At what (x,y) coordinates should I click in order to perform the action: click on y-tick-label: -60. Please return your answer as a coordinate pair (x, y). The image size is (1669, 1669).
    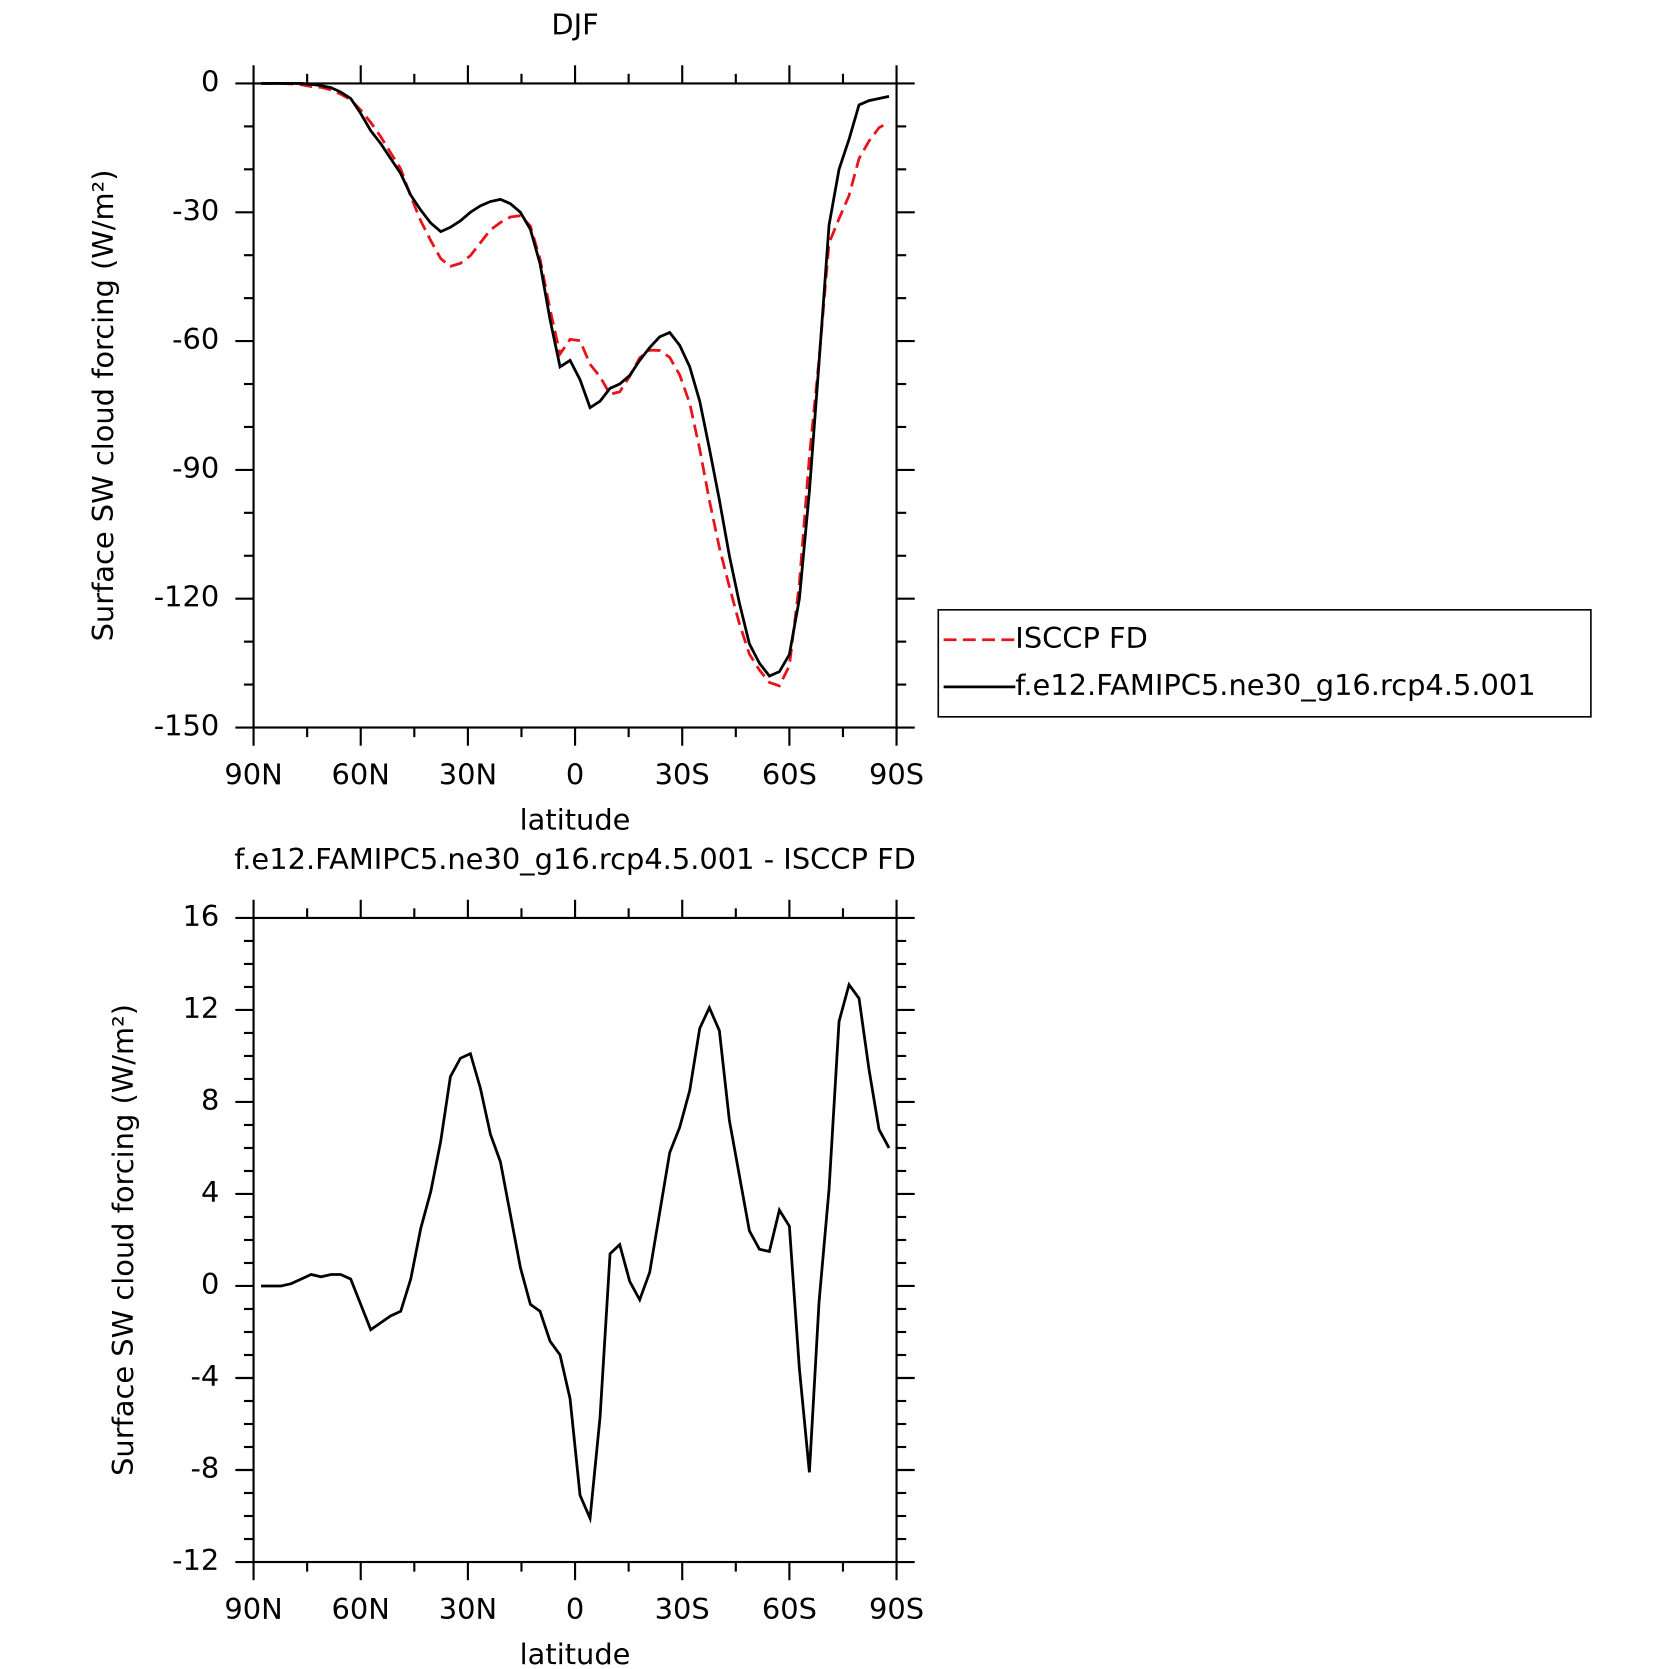
    Looking at the image, I should click on (195, 339).